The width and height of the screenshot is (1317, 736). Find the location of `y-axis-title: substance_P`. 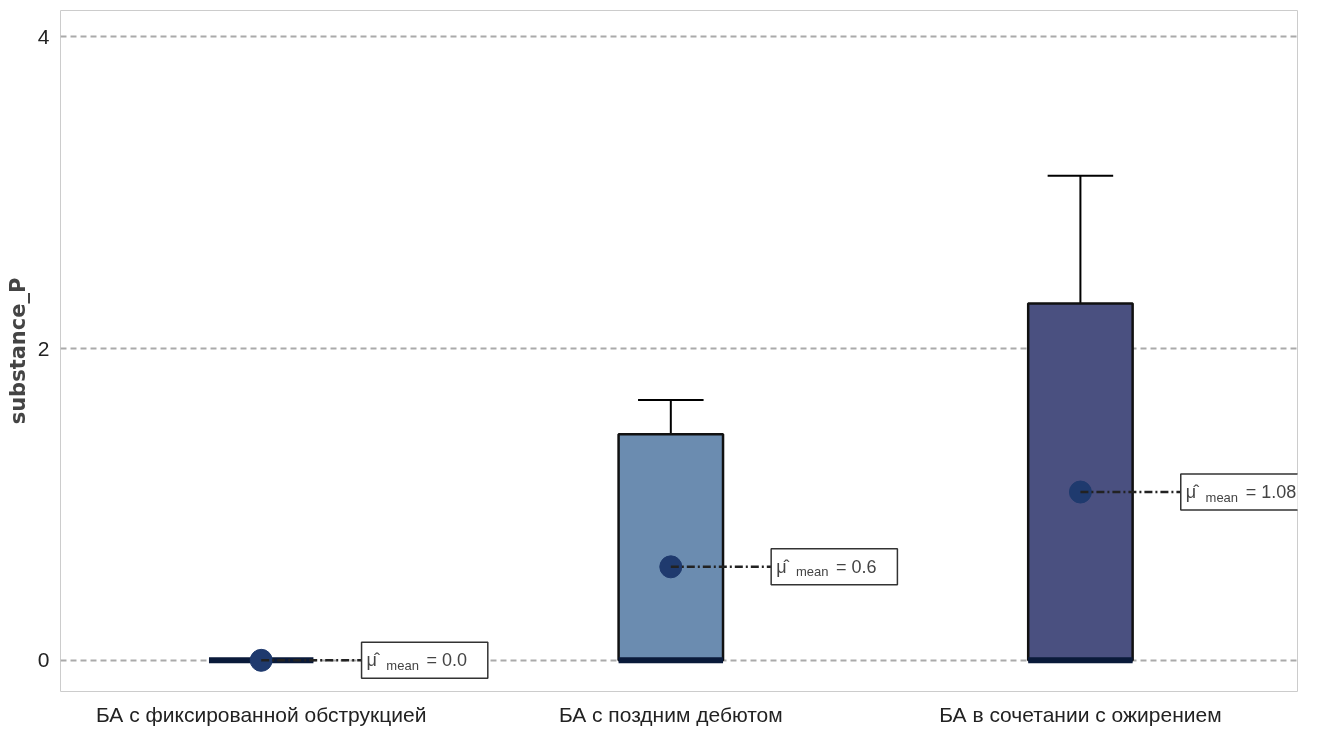

y-axis-title: substance_P is located at coordinates (17, 351).